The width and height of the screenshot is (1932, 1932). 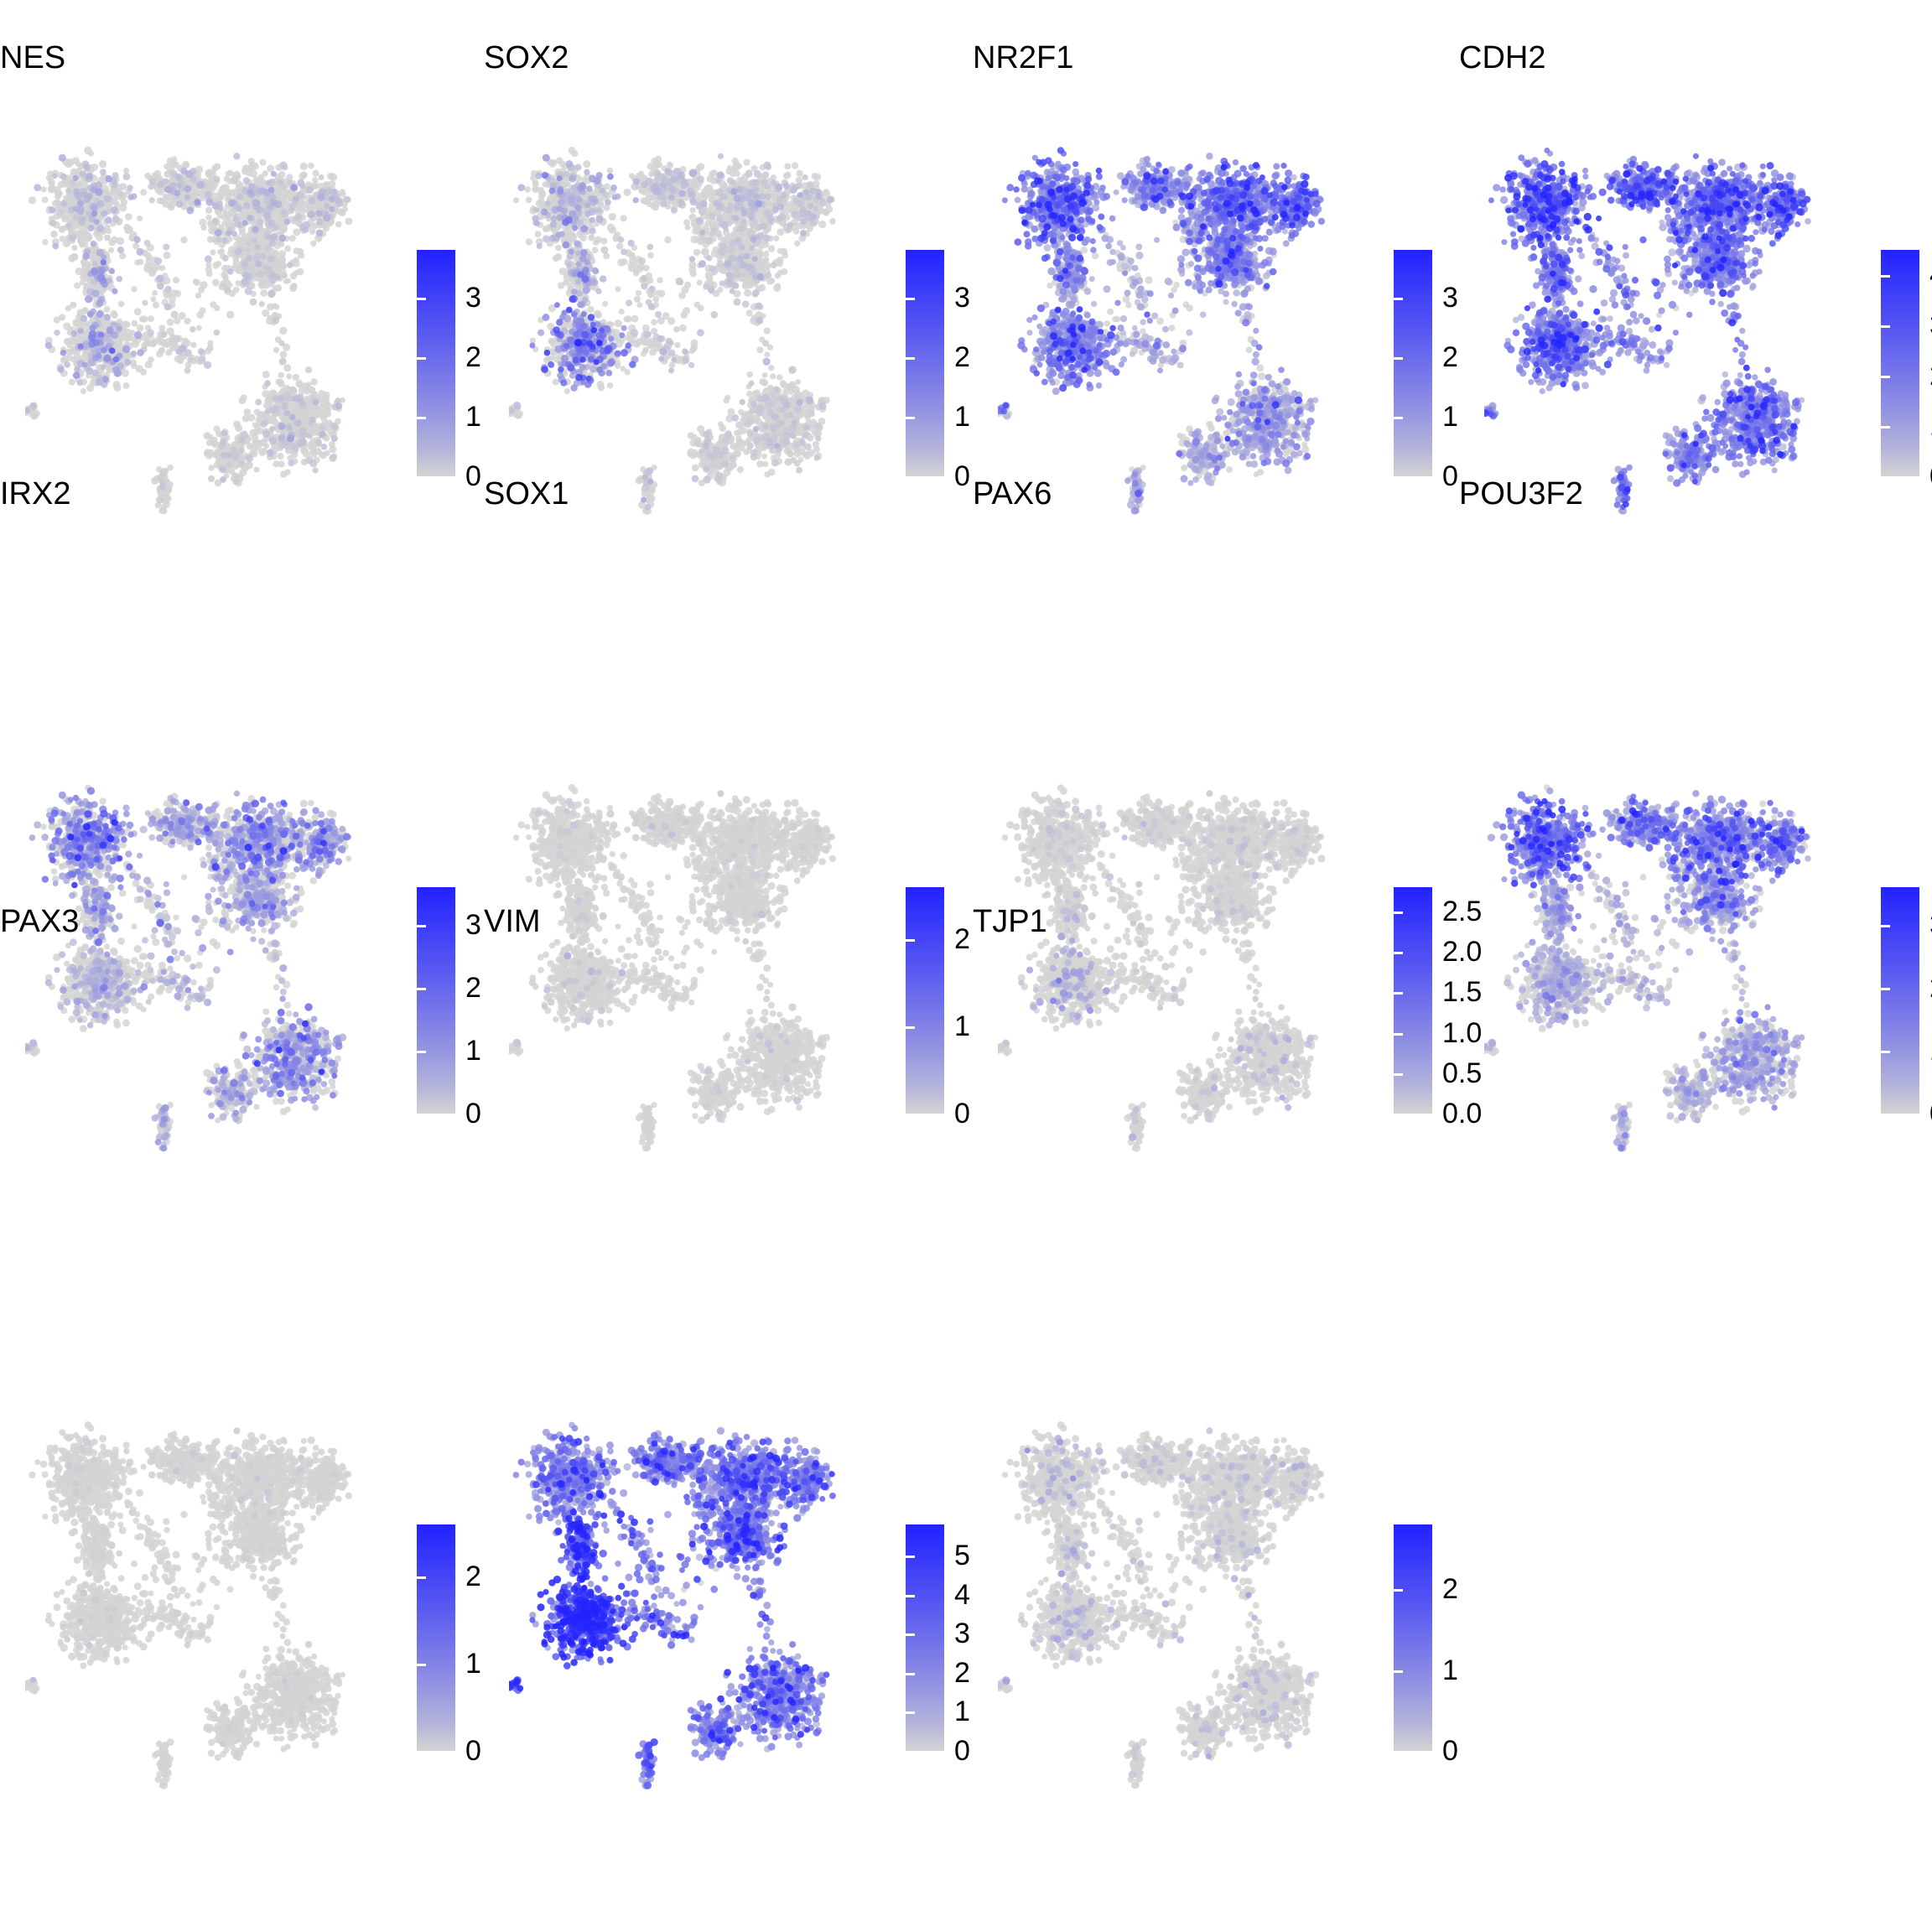 What do you see at coordinates (484, 1644) in the screenshot?
I see `colorbar-pax3: 2 1 0` at bounding box center [484, 1644].